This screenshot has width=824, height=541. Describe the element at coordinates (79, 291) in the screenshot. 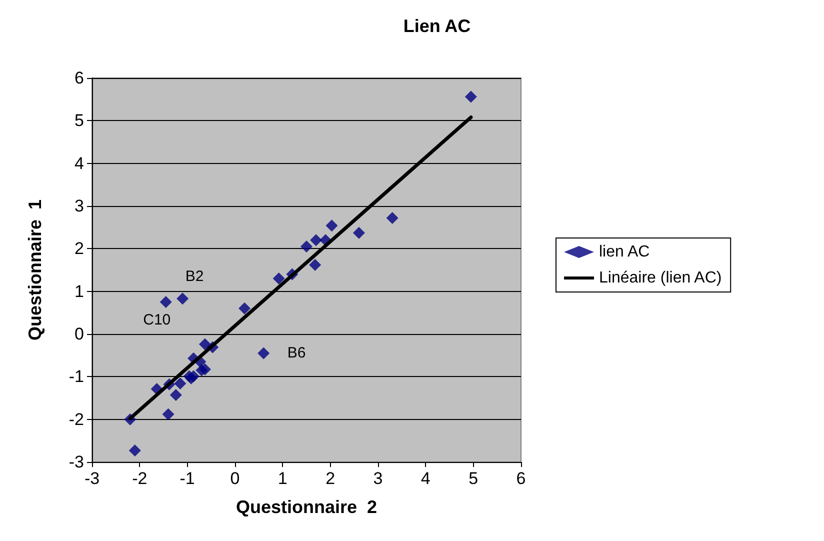

I see `y-tick-label: 1` at that location.